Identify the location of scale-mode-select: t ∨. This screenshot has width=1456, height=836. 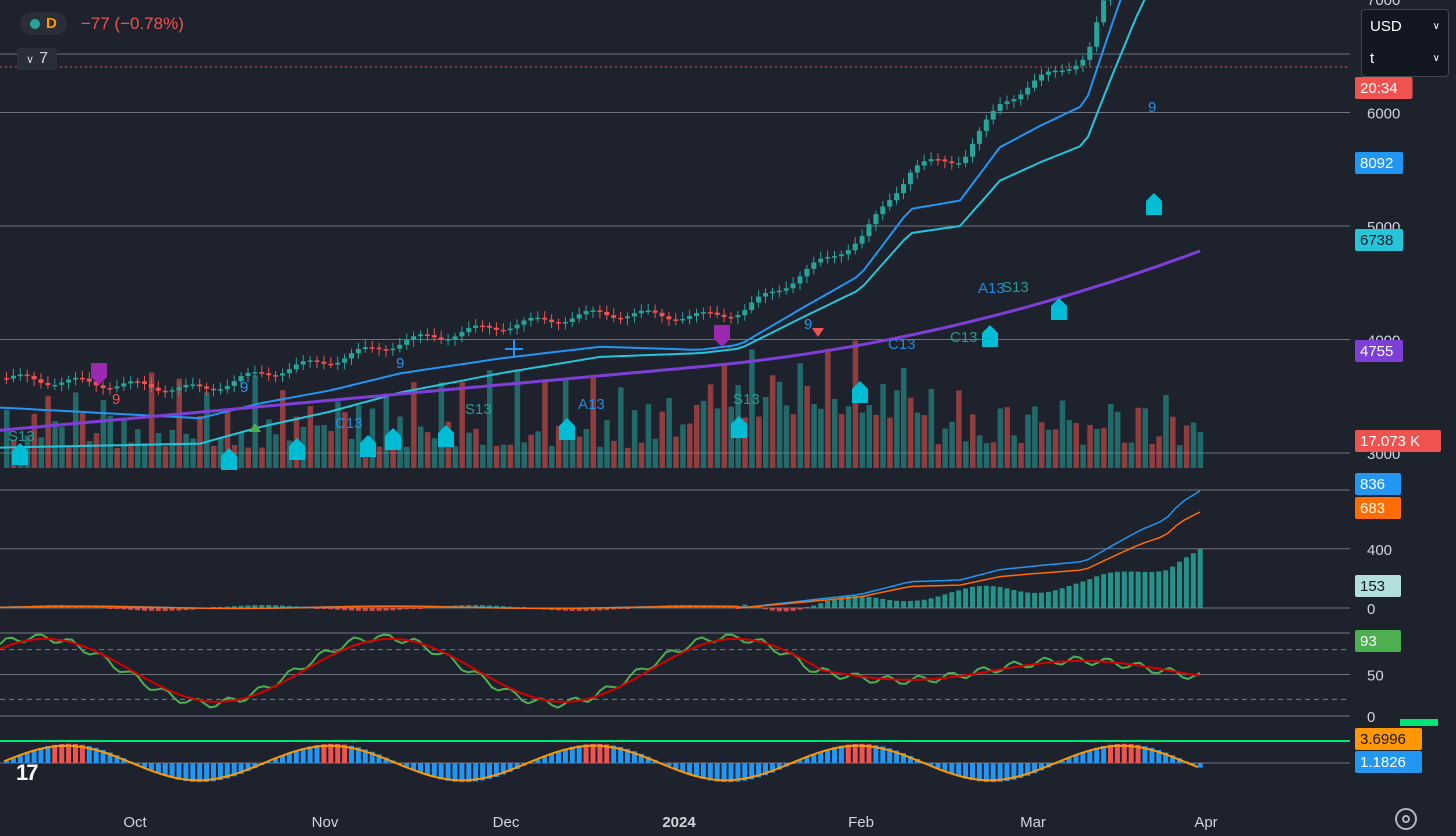
(1405, 58).